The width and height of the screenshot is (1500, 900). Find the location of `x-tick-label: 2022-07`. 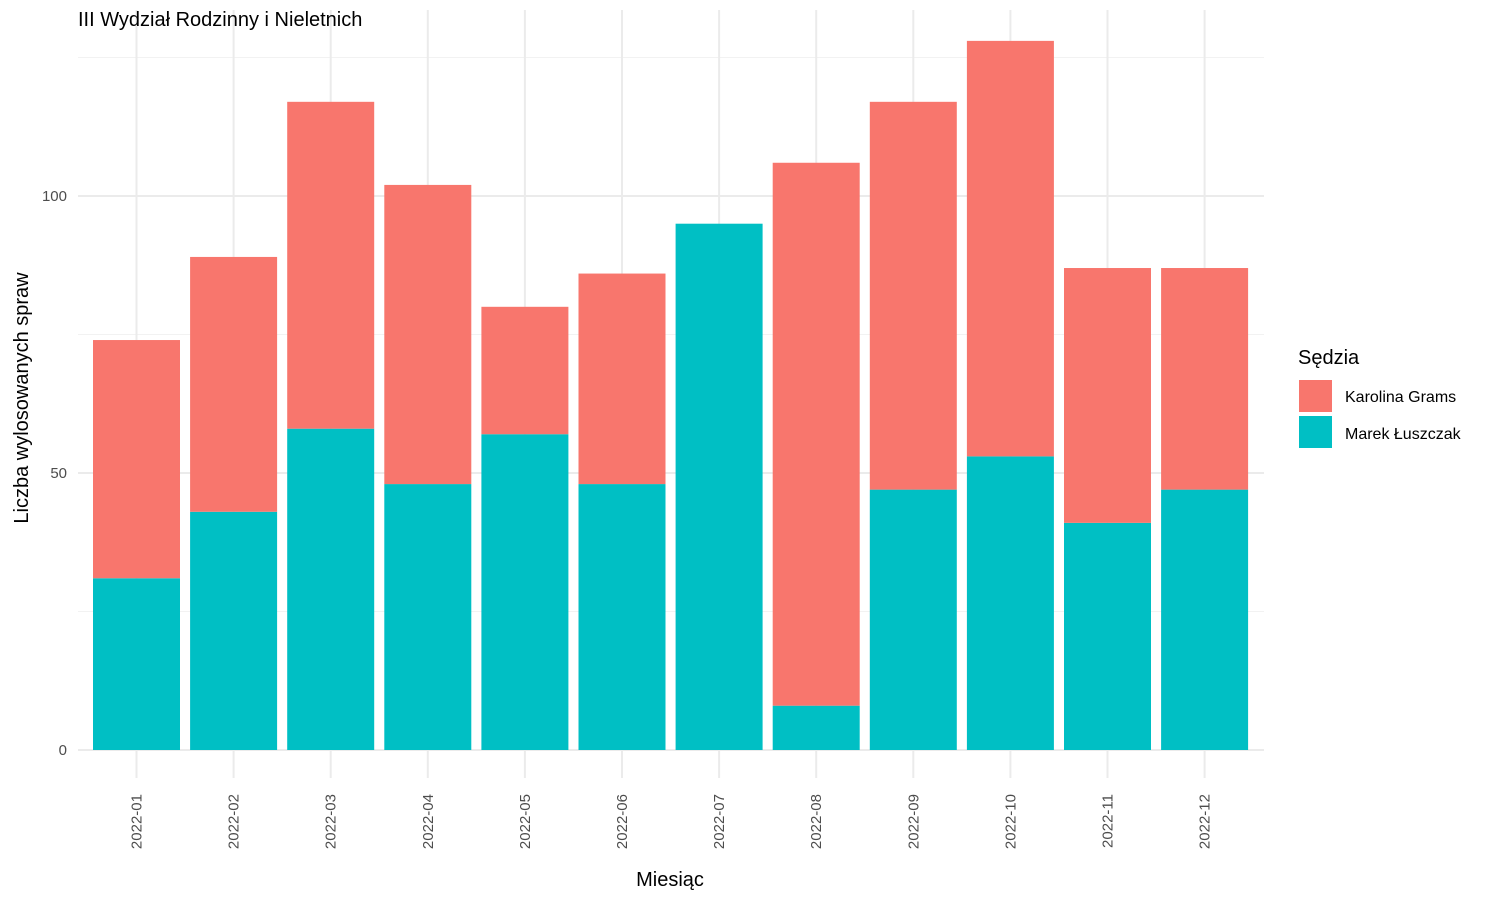

x-tick-label: 2022-07 is located at coordinates (719, 821).